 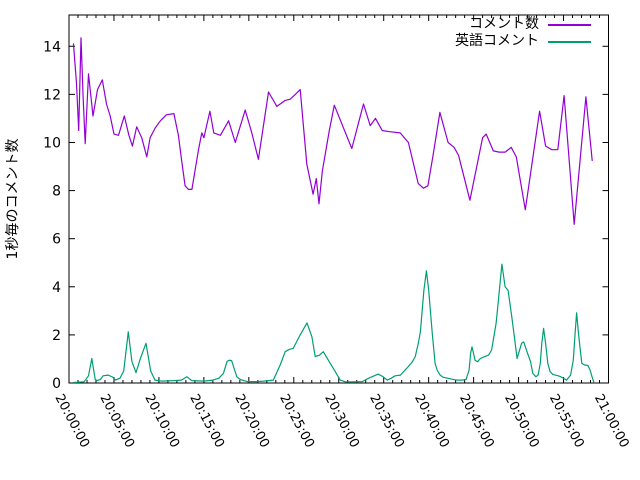 I want to click on x-tick-label: 20:50:00, so click(x=521, y=421).